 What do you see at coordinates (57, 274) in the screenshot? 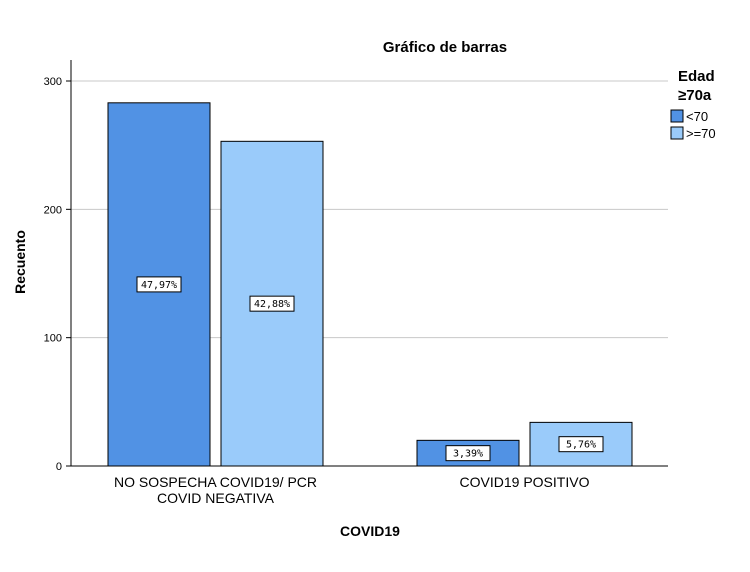
I see `y-axis-ticks: 0 100 200 300` at bounding box center [57, 274].